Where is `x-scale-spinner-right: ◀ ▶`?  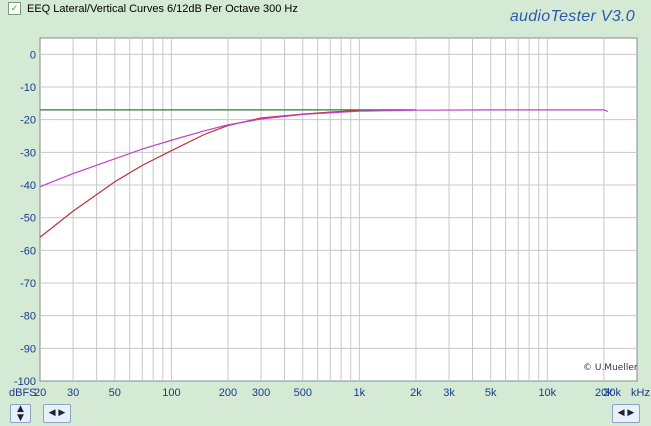 x-scale-spinner-right: ◀ ▶ is located at coordinates (626, 413).